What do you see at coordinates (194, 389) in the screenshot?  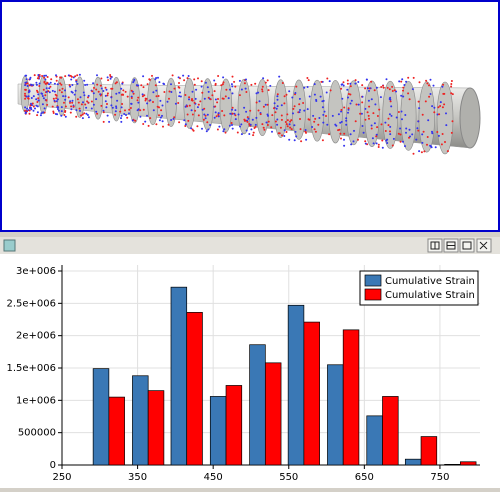 I see `bar` at bounding box center [194, 389].